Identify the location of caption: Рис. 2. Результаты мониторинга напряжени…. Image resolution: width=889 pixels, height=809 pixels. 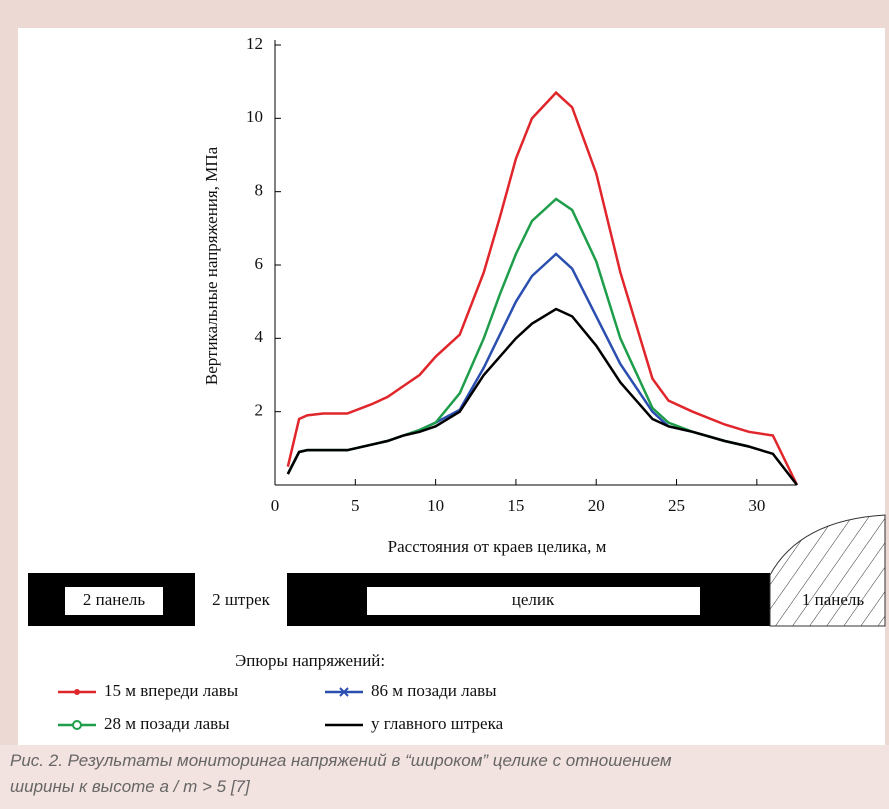
(444, 777).